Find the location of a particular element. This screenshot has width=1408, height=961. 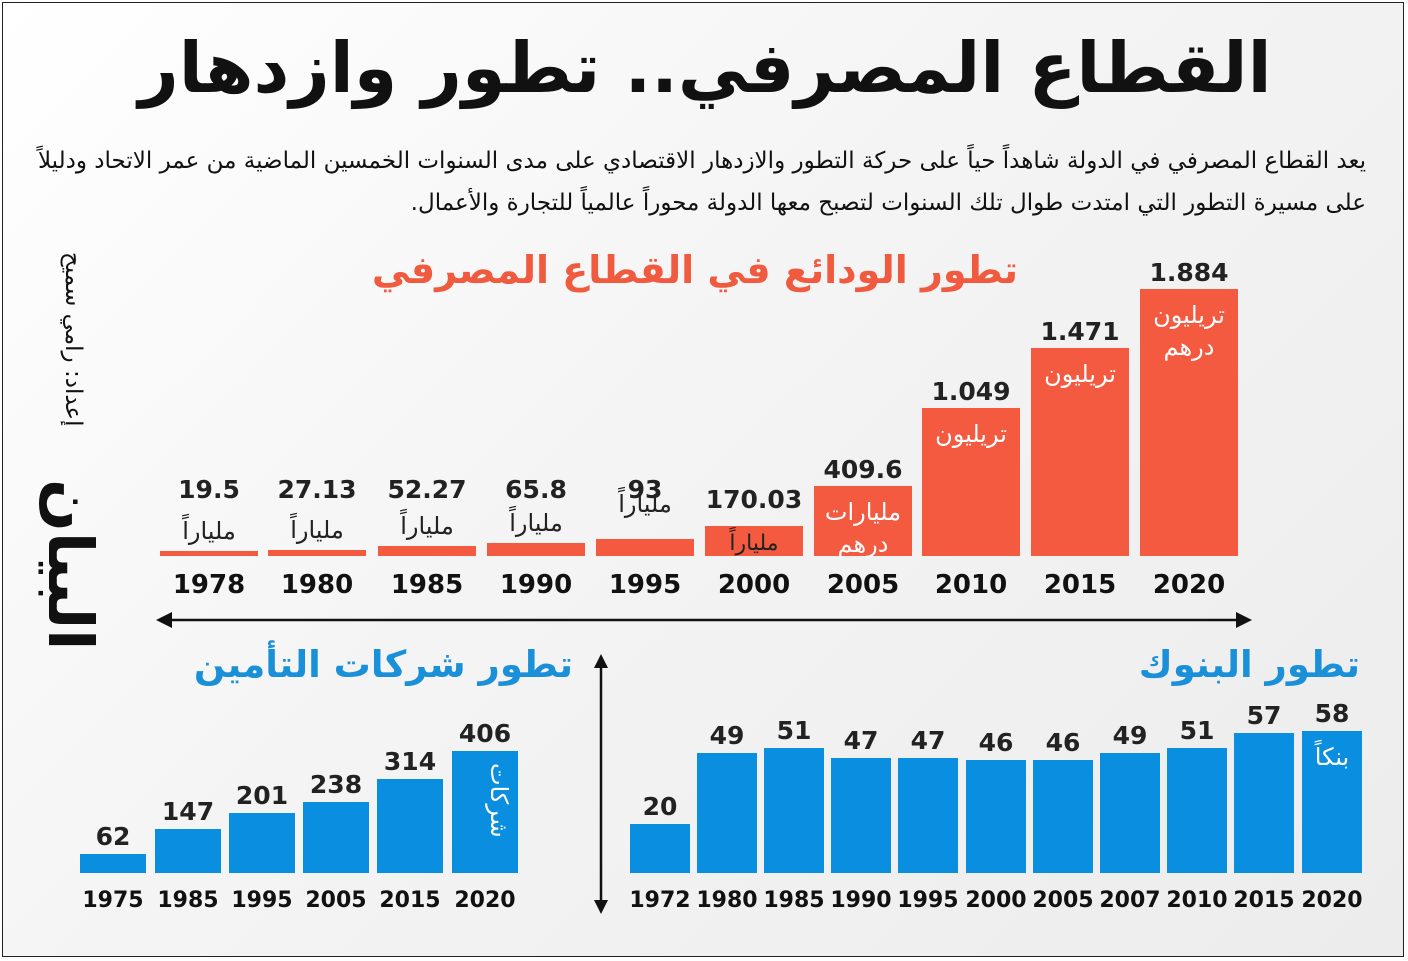

banks-year-label: 1990 is located at coordinates (860, 900).